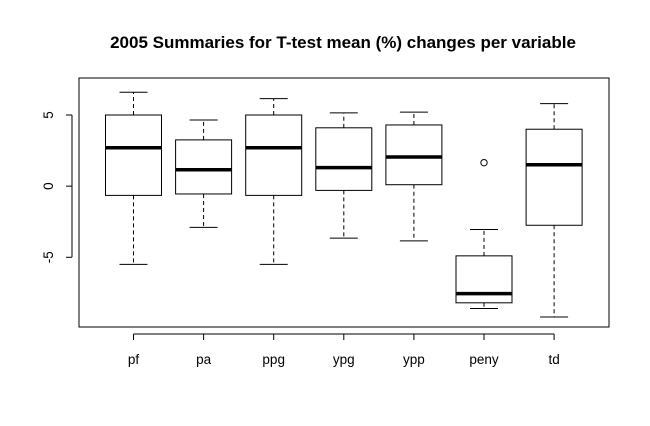 The width and height of the screenshot is (650, 426). I want to click on box-ppg, so click(274, 181).